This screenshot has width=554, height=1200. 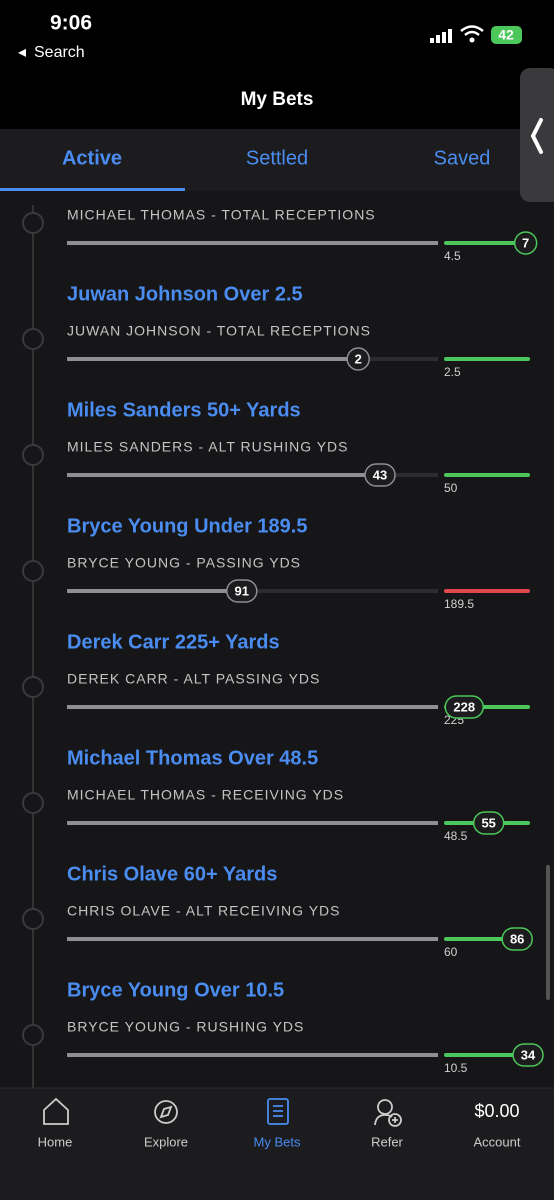 What do you see at coordinates (185, 294) in the screenshot?
I see `bet-title: Juwan Johnson Over 2.5` at bounding box center [185, 294].